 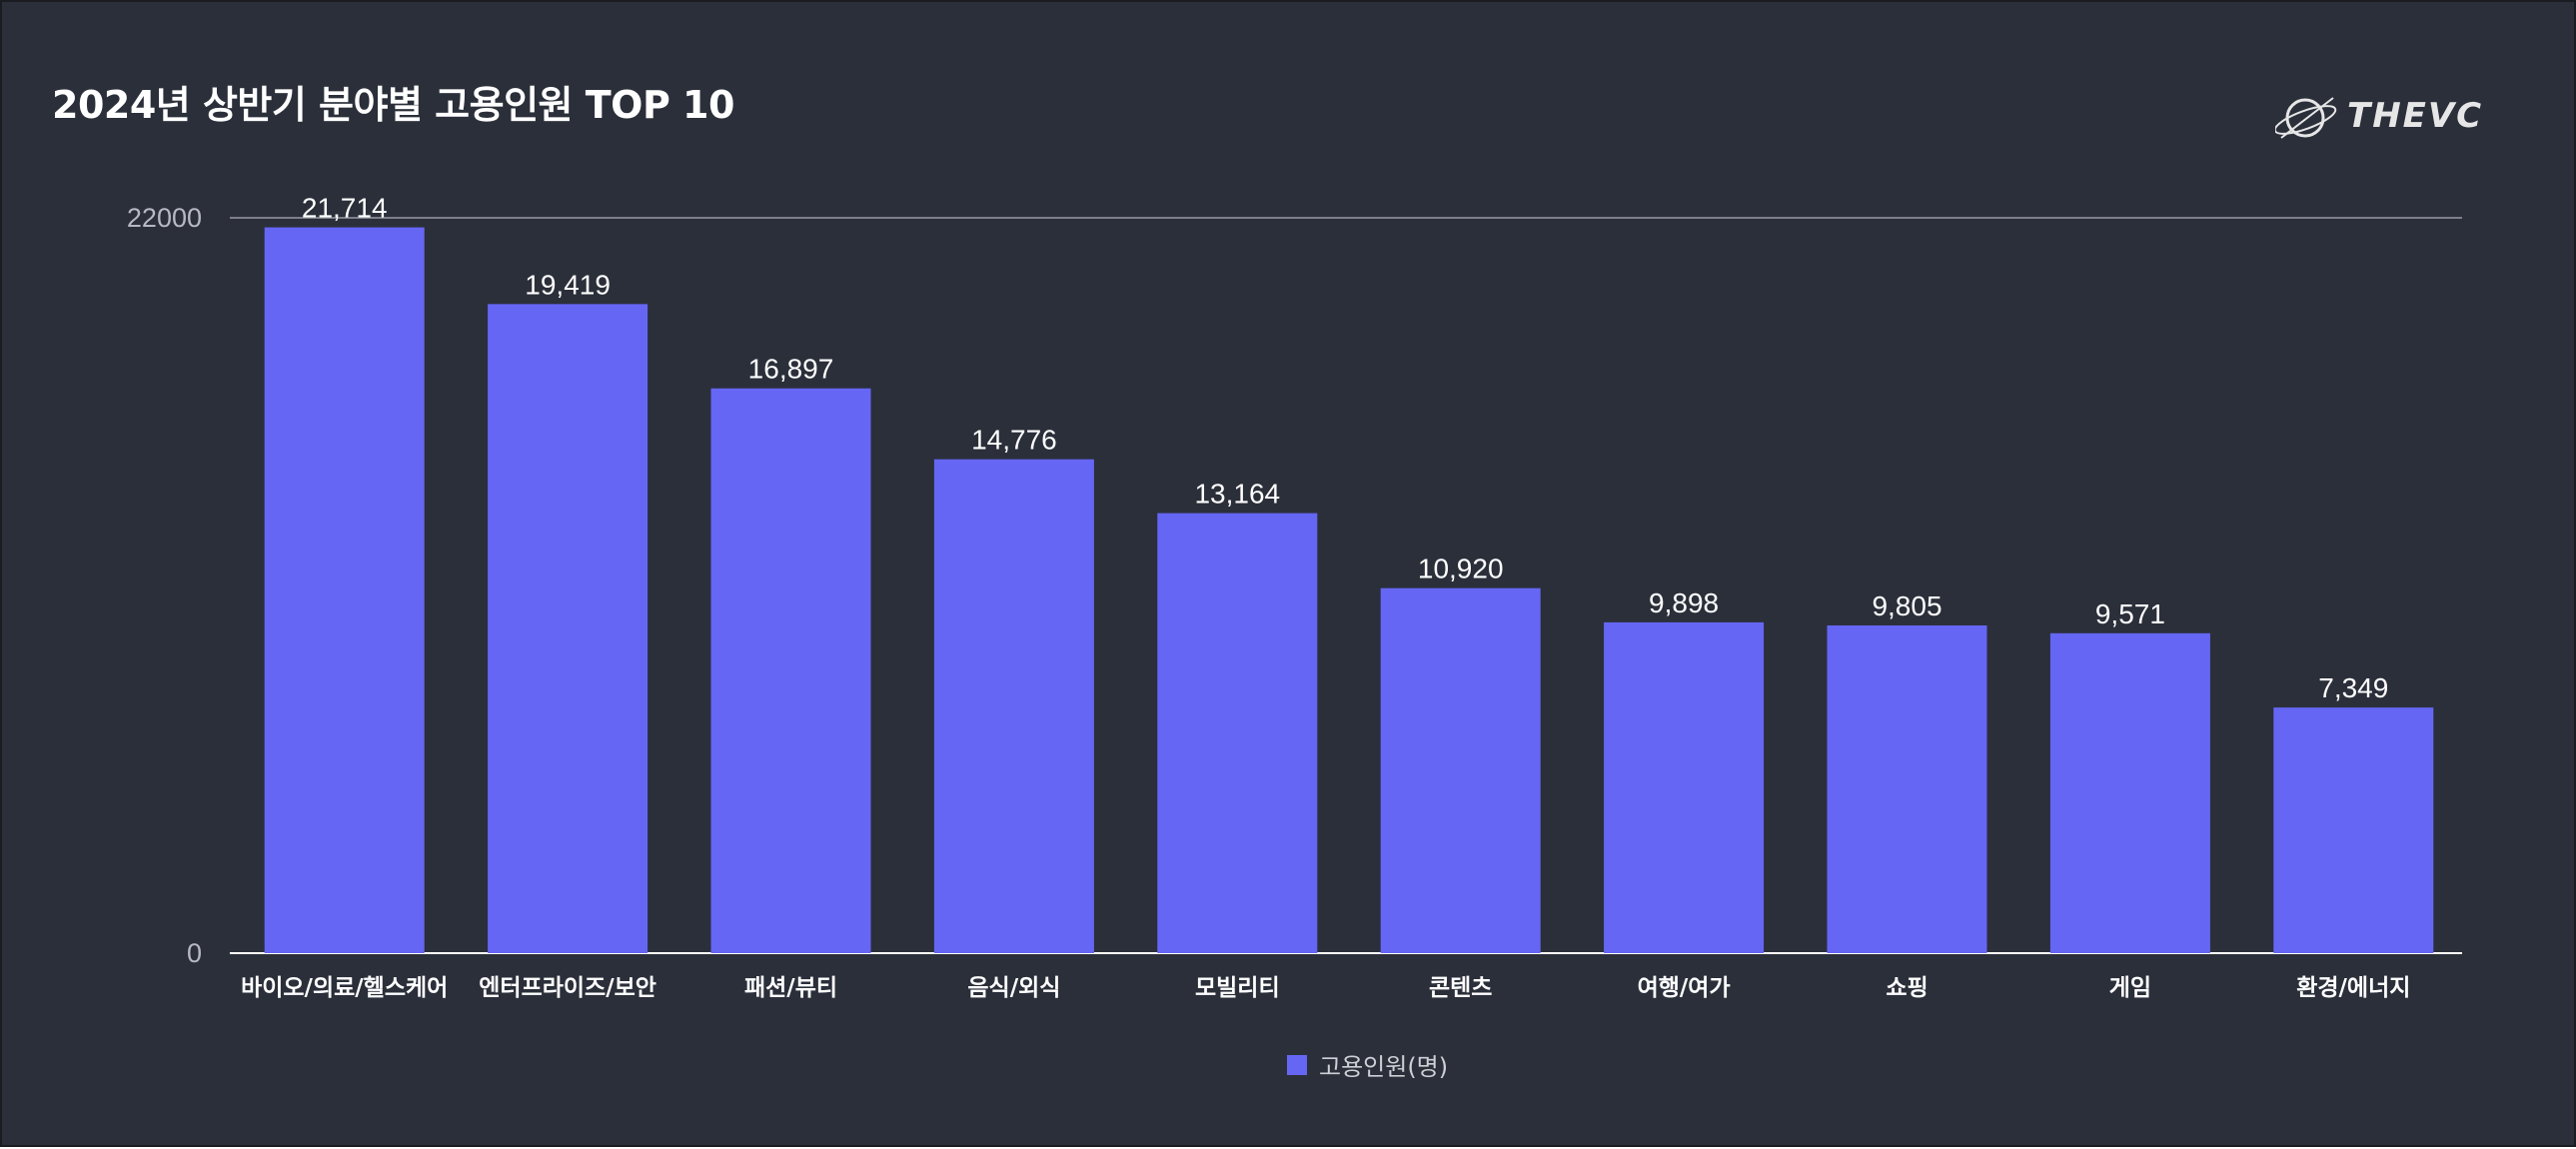 What do you see at coordinates (1384, 1067) in the screenshot?
I see `legend-label: 고용인원(명)` at bounding box center [1384, 1067].